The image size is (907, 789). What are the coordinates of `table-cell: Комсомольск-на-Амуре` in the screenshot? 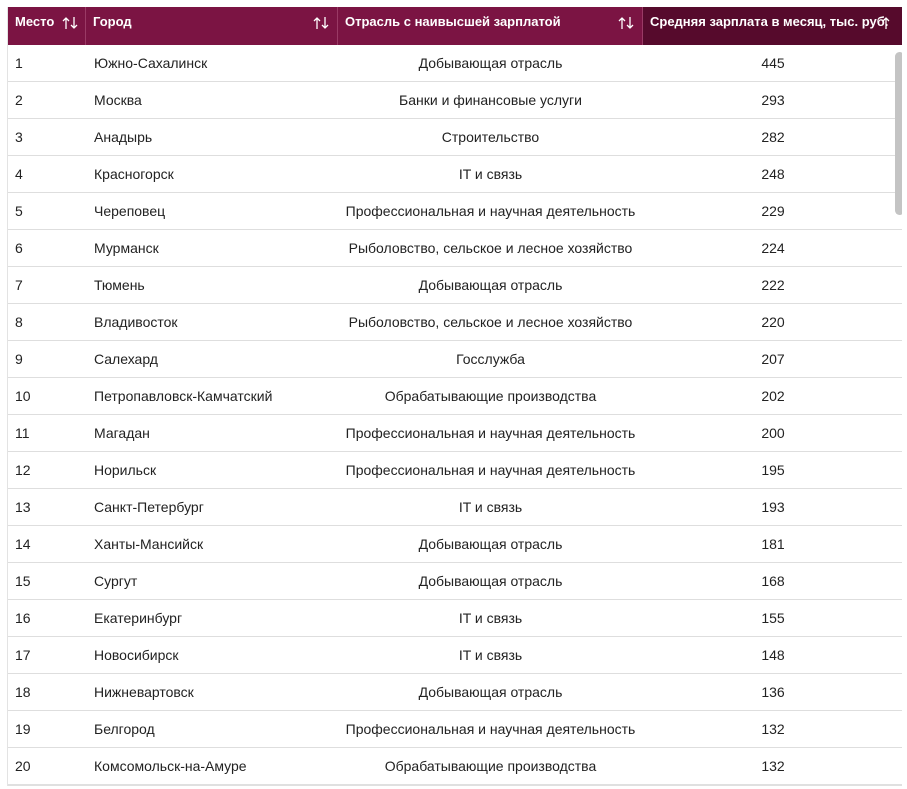 It's located at (170, 766).